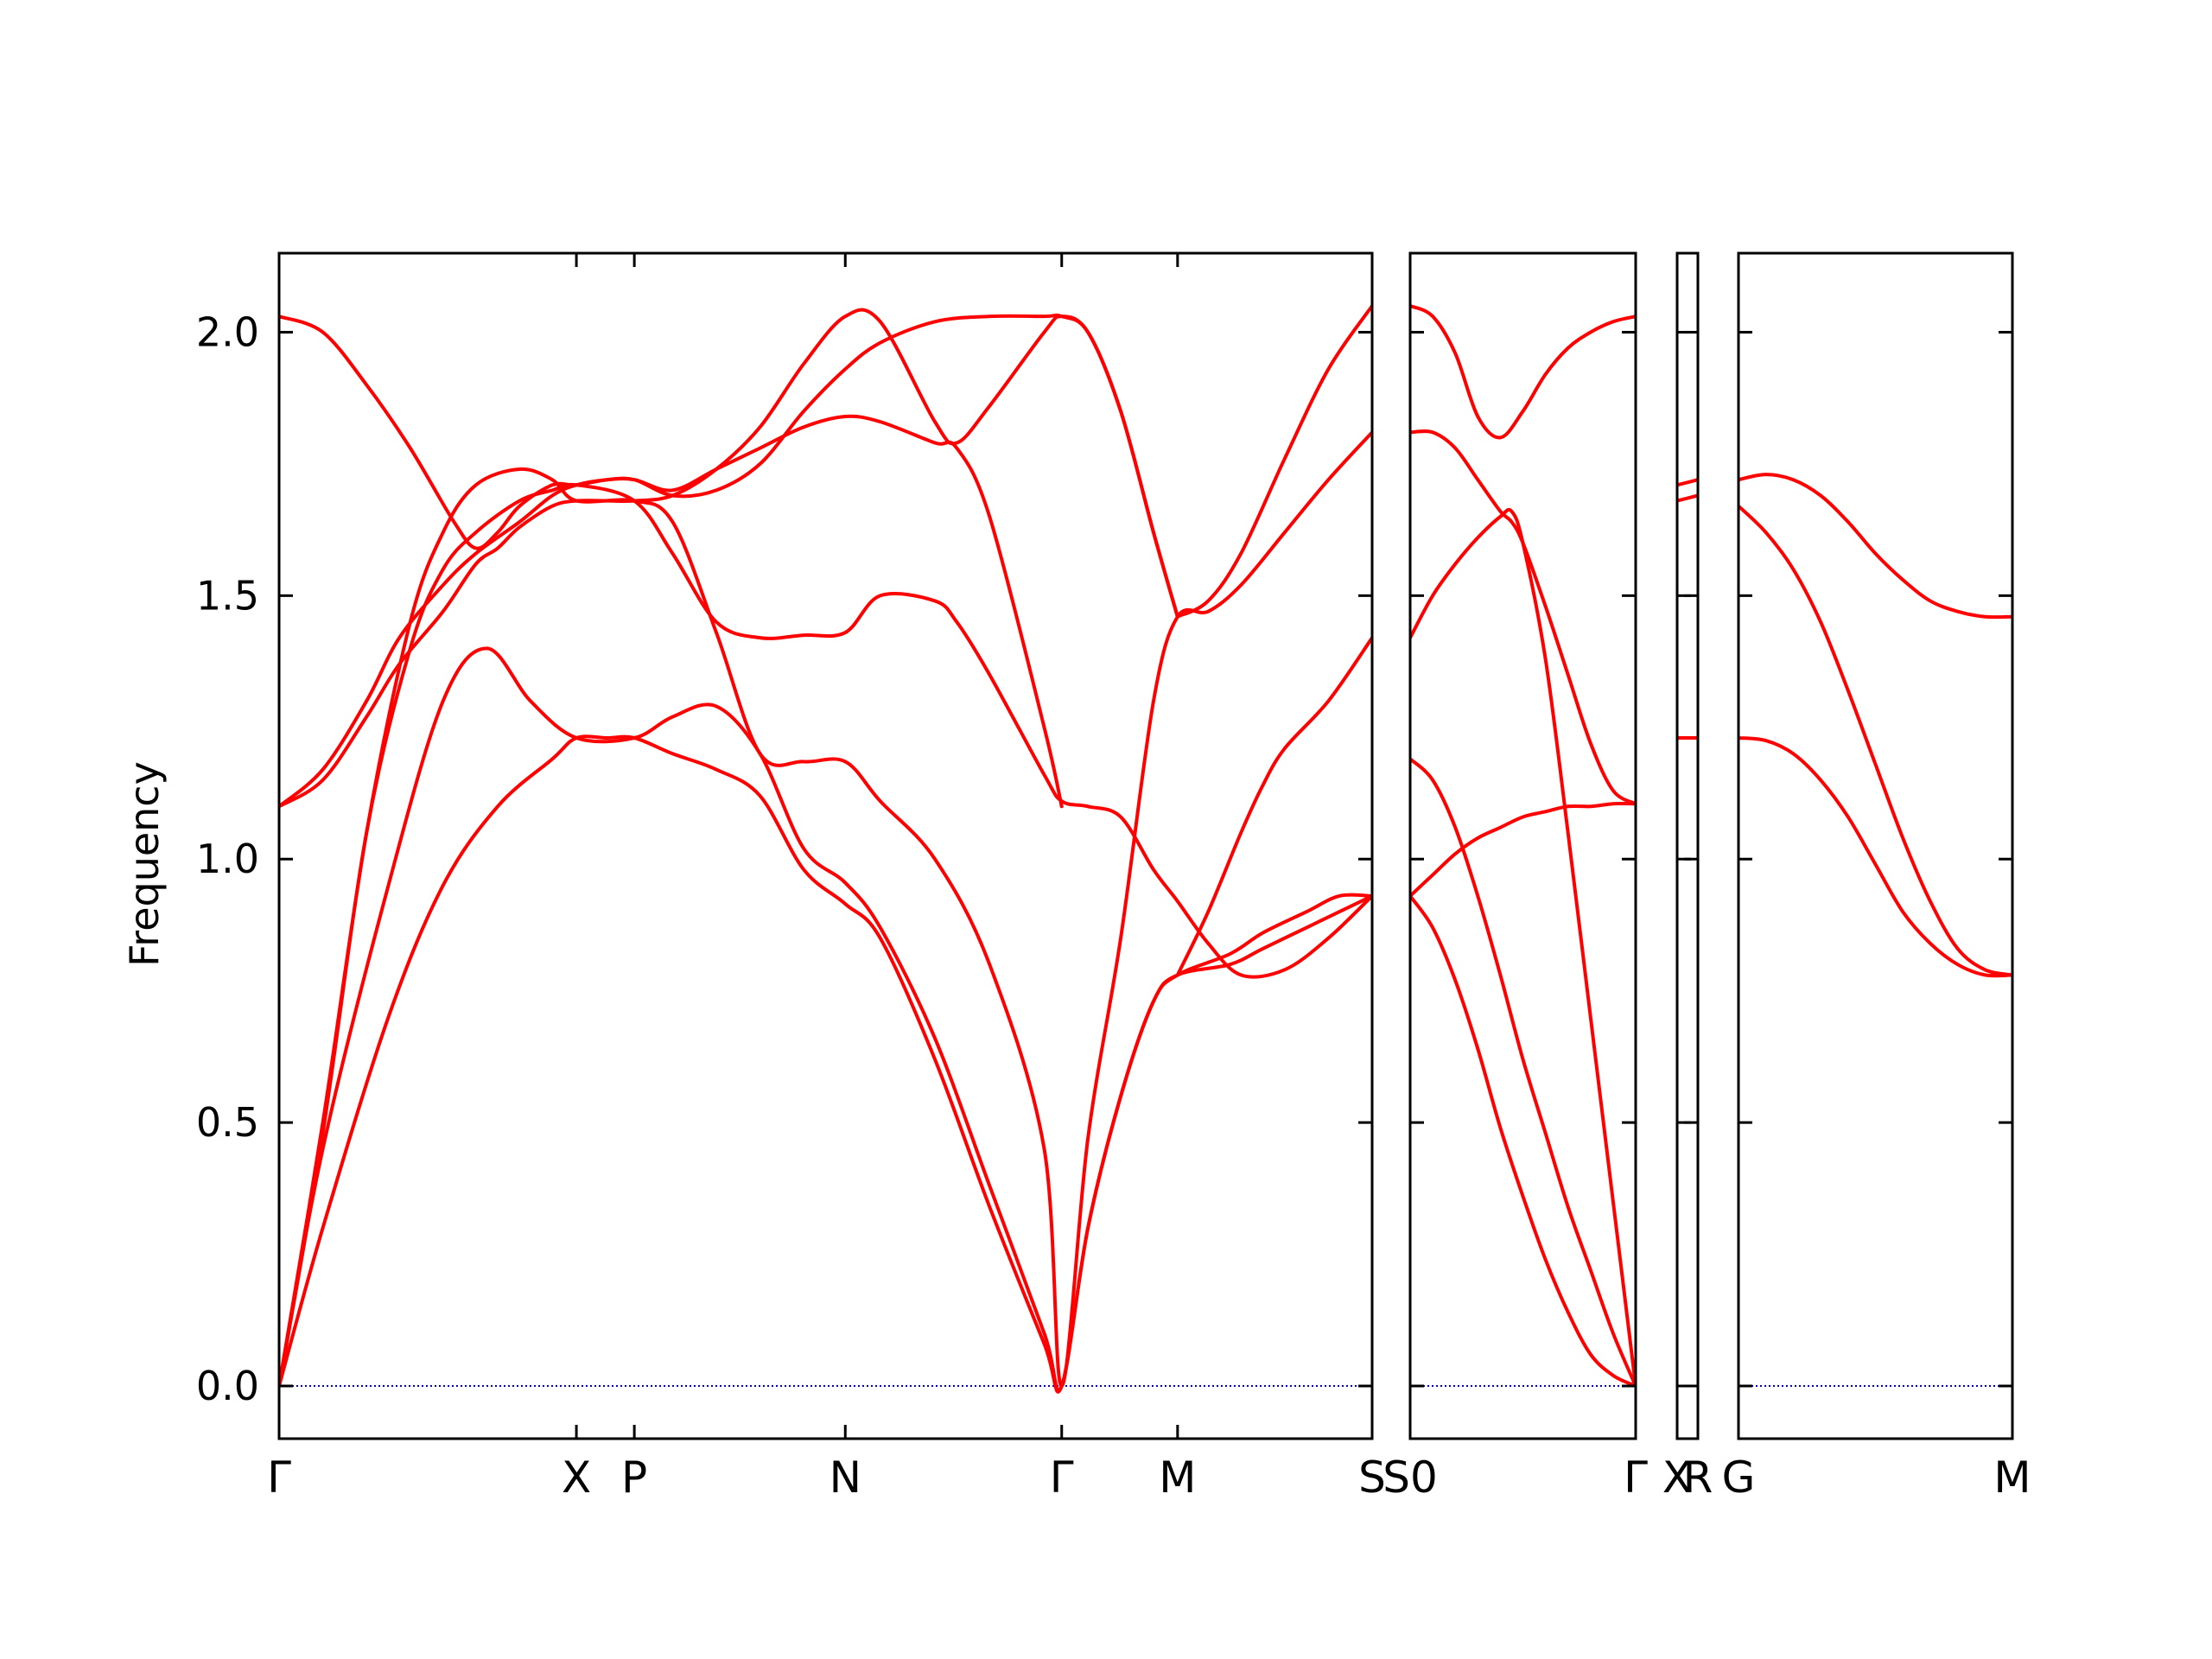 The image size is (2212, 1659). Describe the element at coordinates (227, 1122) in the screenshot. I see `y-tick-label: 0.5` at that location.